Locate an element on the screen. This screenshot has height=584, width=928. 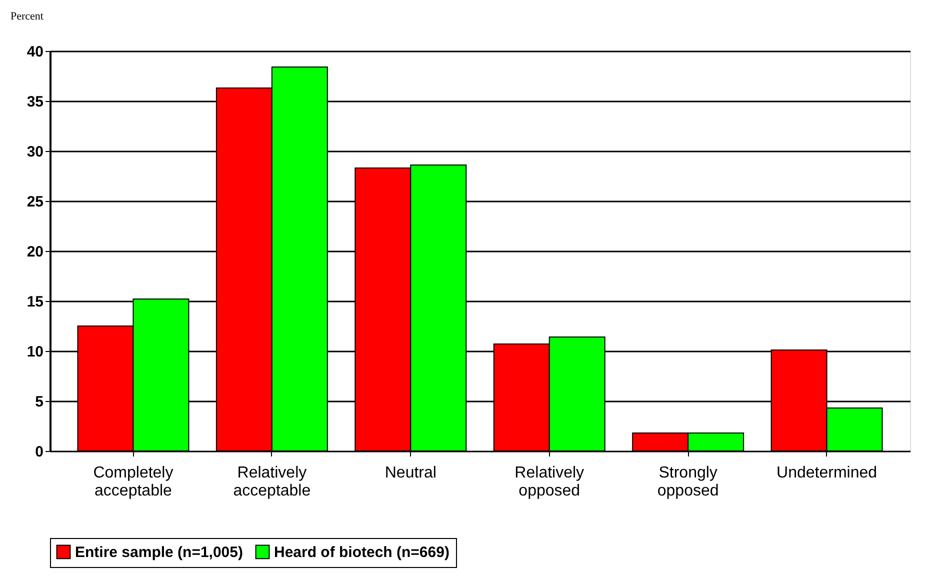
y-tick-label: 5 is located at coordinates (39, 402).